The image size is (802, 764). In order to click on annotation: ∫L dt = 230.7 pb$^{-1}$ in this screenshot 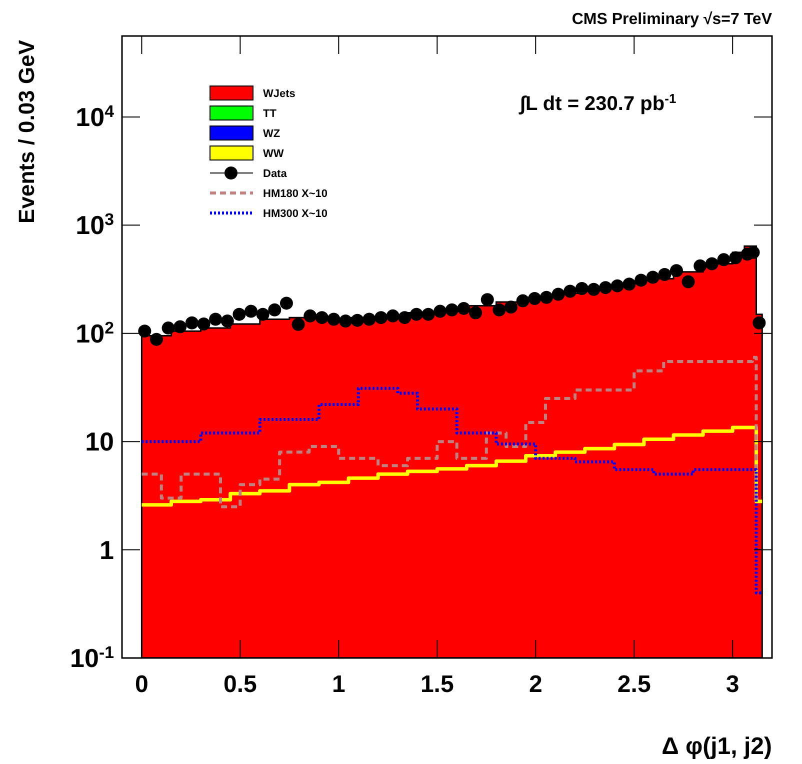, I will do `click(597, 102)`.